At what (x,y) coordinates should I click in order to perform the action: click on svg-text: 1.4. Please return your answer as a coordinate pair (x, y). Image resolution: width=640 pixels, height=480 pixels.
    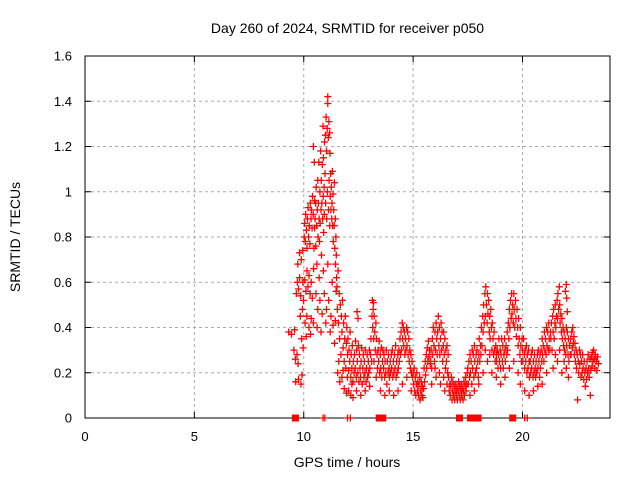
    Looking at the image, I should click on (63, 101).